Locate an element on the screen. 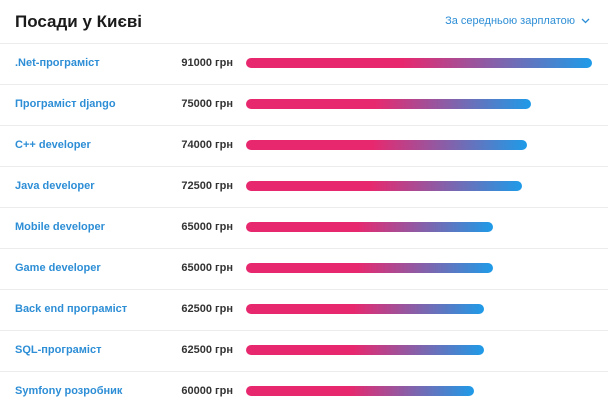  salary-value: 91000 грн is located at coordinates (207, 63).